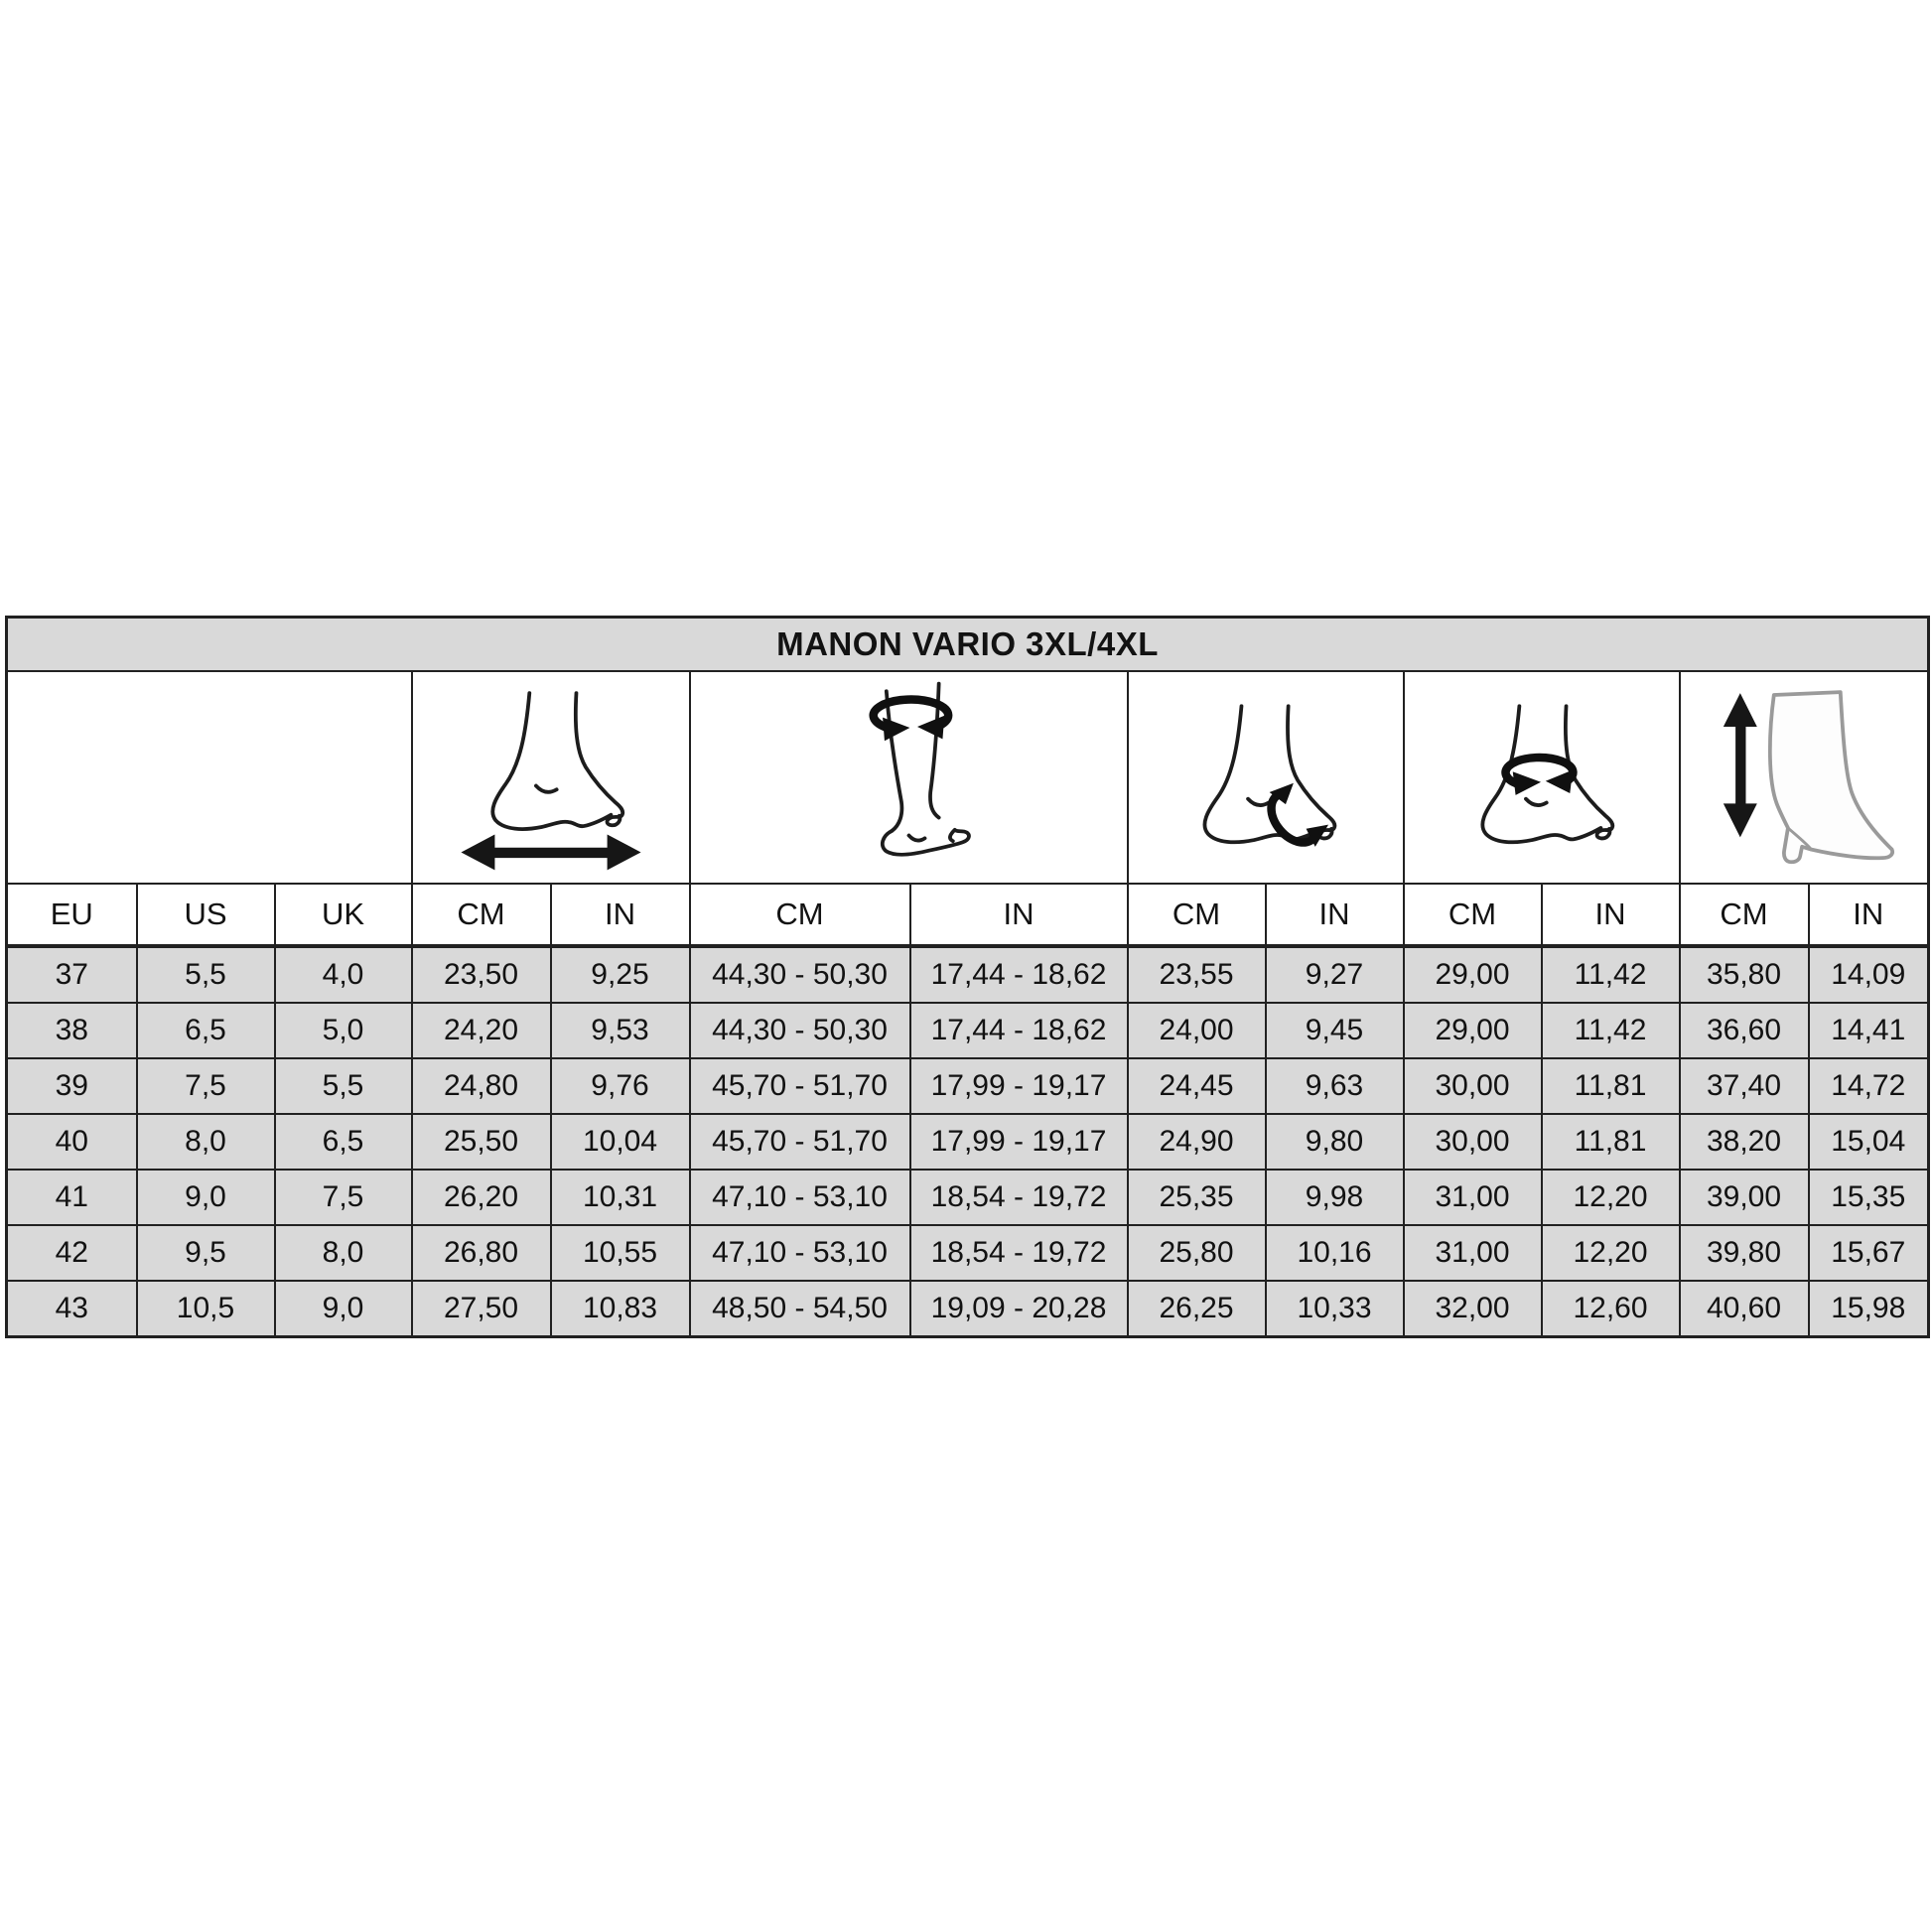 The height and width of the screenshot is (1932, 1932). I want to click on size-cell-eu-eu40: 40, so click(71, 1142).